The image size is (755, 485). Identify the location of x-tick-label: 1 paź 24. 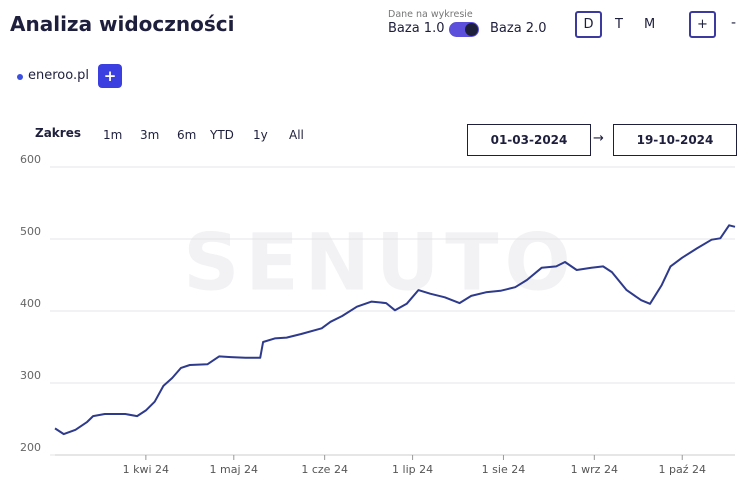
(682, 469).